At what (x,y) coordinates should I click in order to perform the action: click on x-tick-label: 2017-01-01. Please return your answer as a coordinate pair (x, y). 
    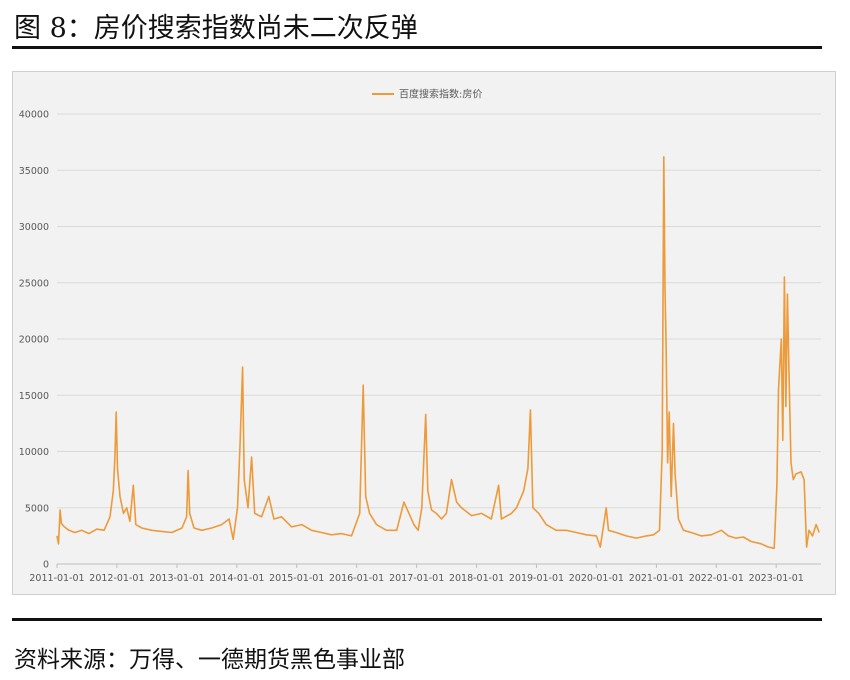
    Looking at the image, I should click on (416, 578).